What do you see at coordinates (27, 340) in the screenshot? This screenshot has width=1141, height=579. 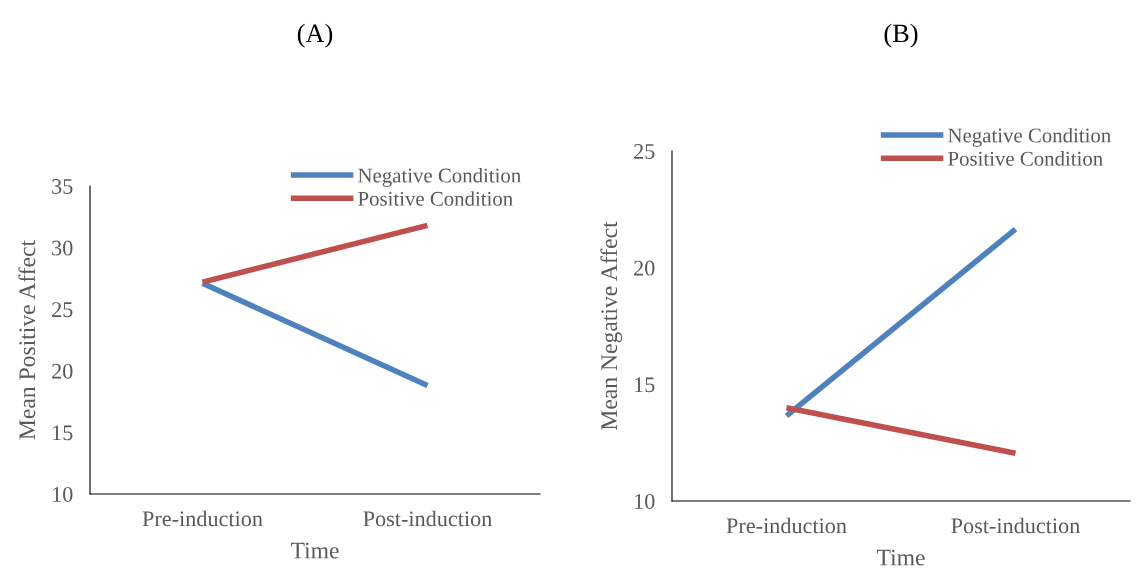 I see `y-axis-title: Mean Positive Affect` at bounding box center [27, 340].